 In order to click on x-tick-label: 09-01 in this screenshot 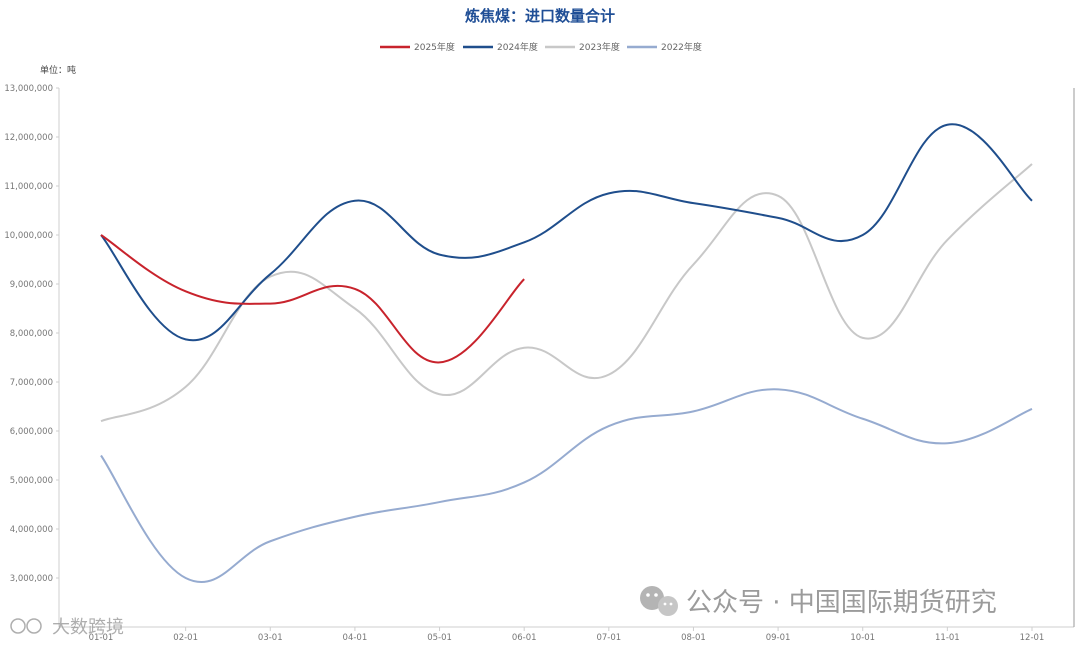, I will do `click(778, 638)`.